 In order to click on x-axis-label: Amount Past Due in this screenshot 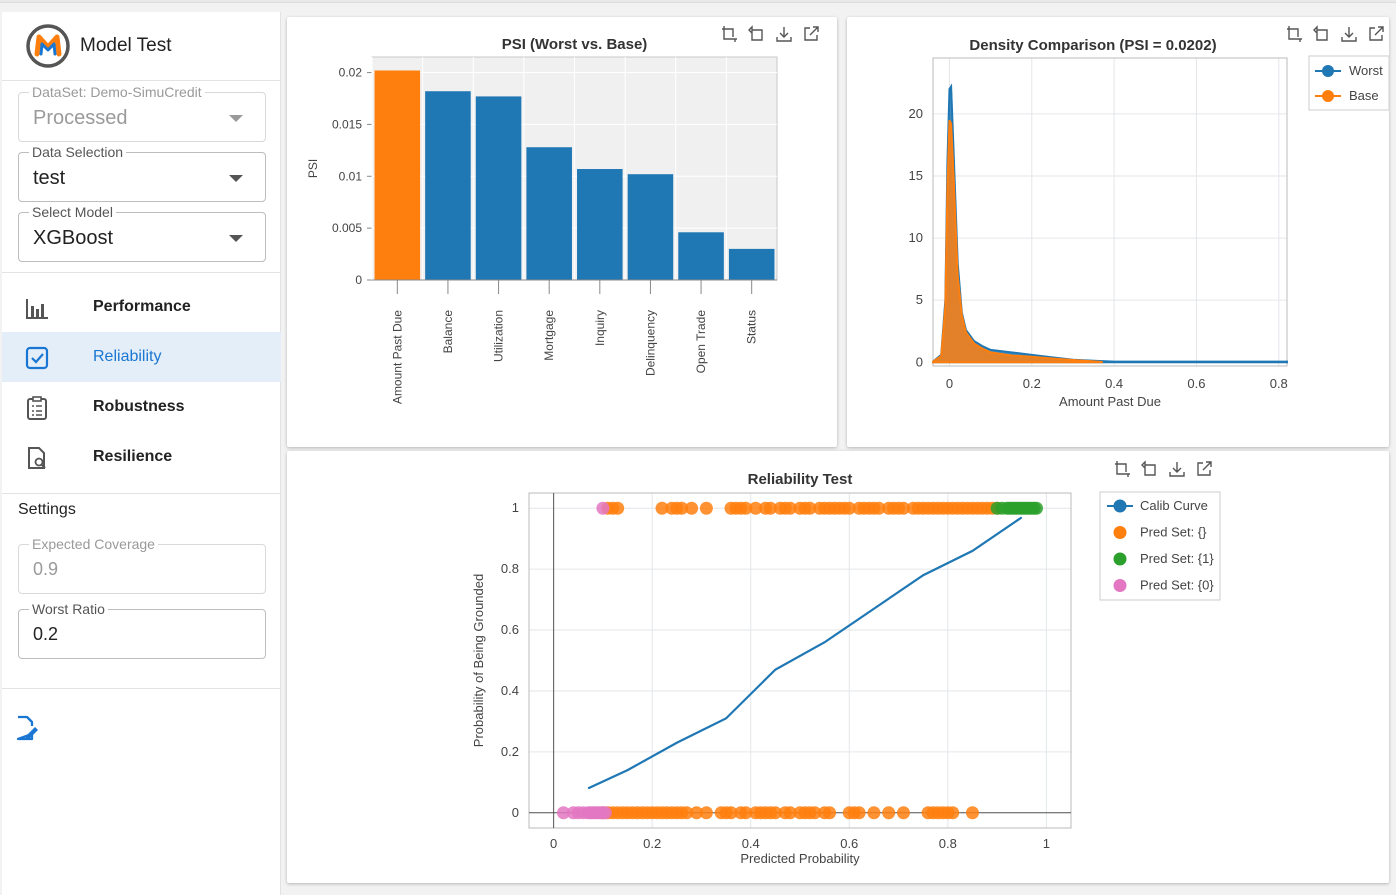, I will do `click(1110, 401)`.